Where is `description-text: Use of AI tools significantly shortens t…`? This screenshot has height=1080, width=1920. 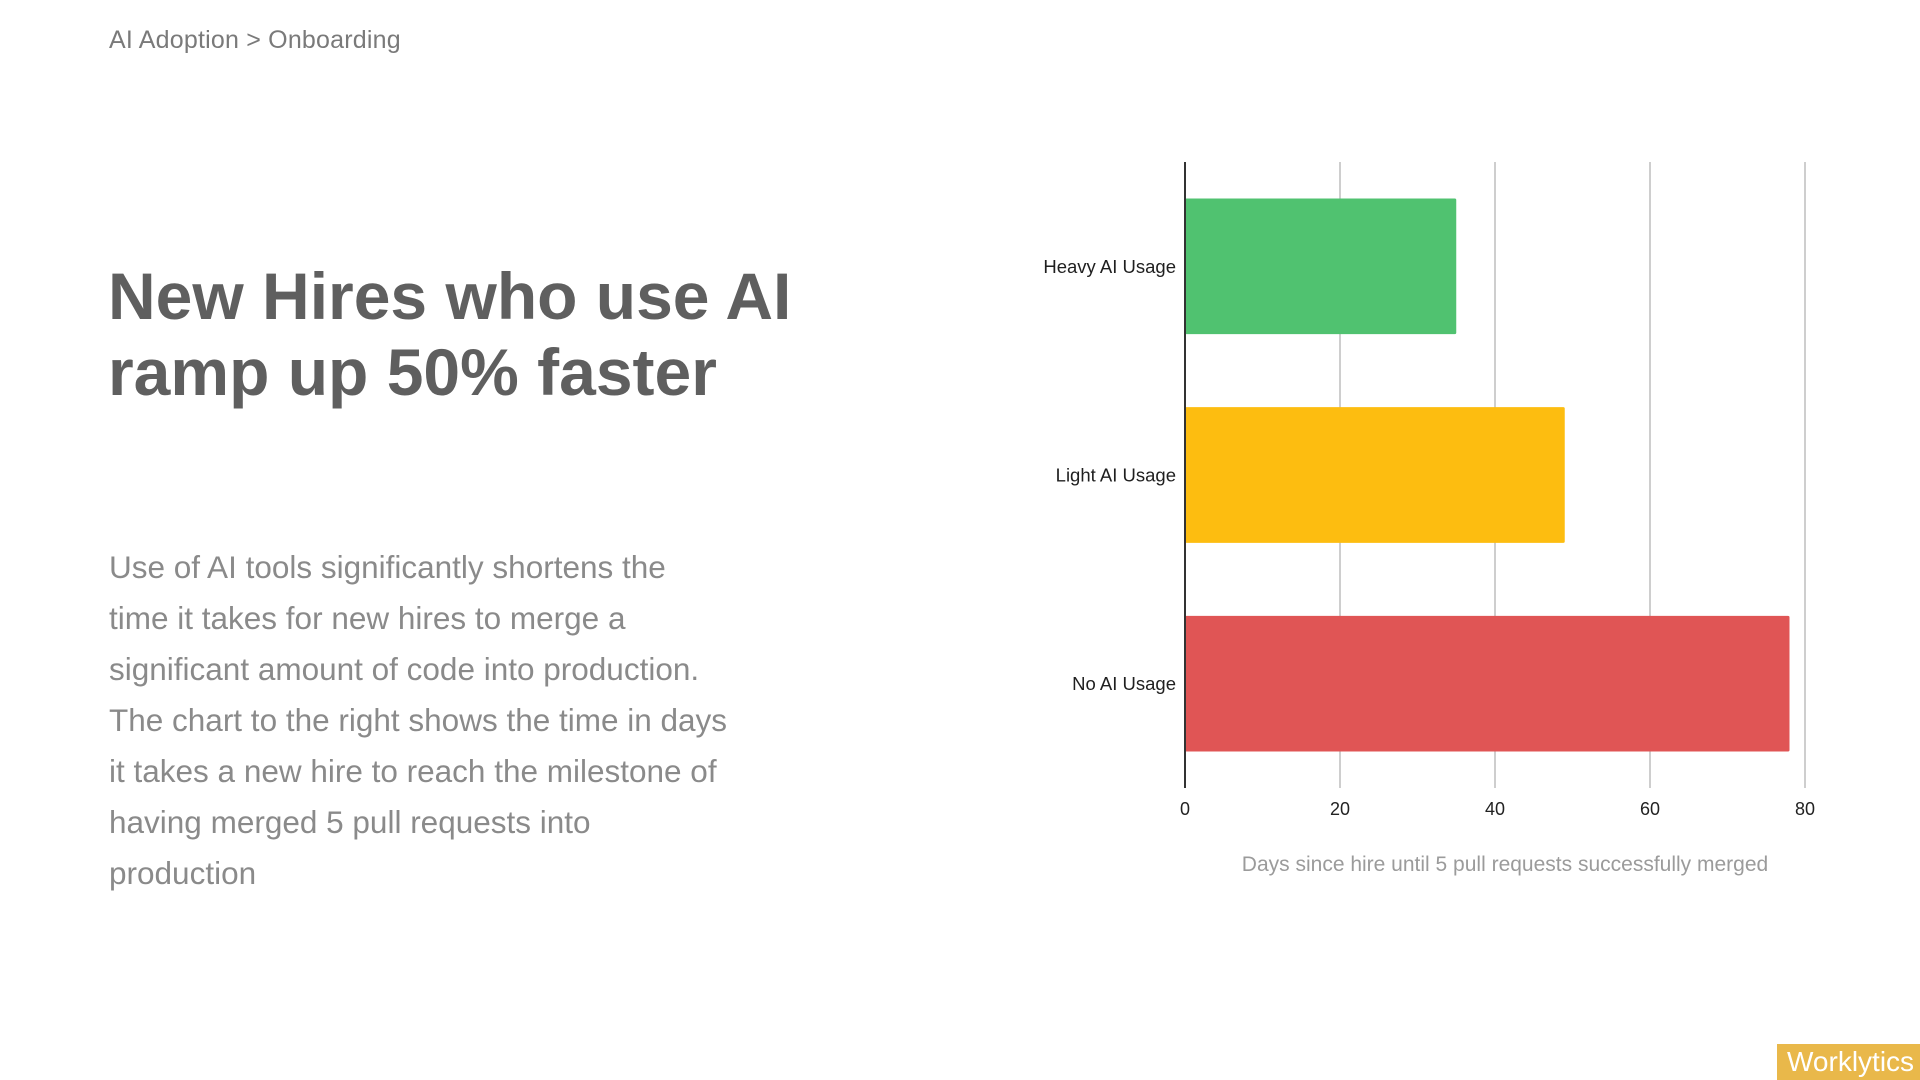
description-text: Use of AI tools significantly shortens t… is located at coordinates (418, 720).